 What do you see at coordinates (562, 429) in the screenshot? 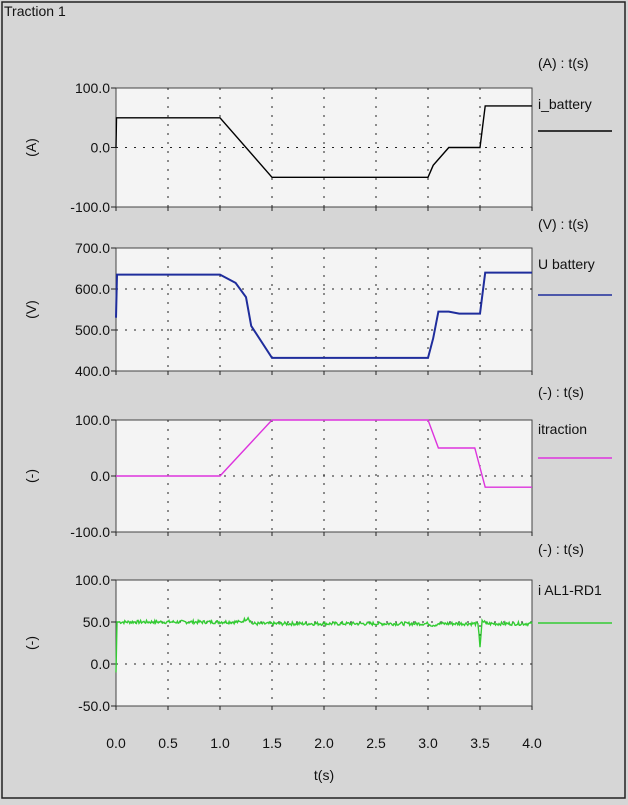
I see `legend-label: itraction` at bounding box center [562, 429].